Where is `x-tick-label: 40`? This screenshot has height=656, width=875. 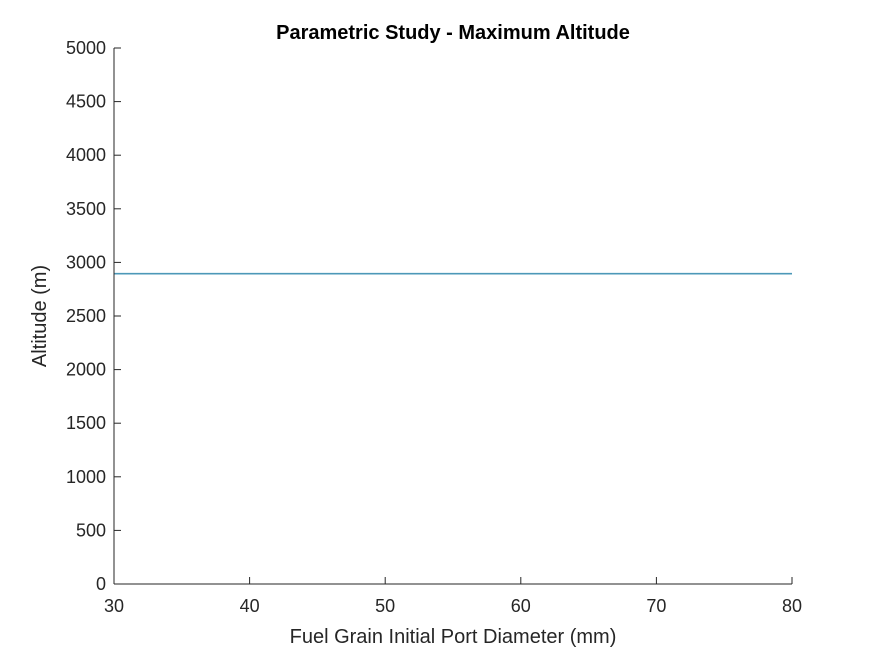
x-tick-label: 40 is located at coordinates (250, 606).